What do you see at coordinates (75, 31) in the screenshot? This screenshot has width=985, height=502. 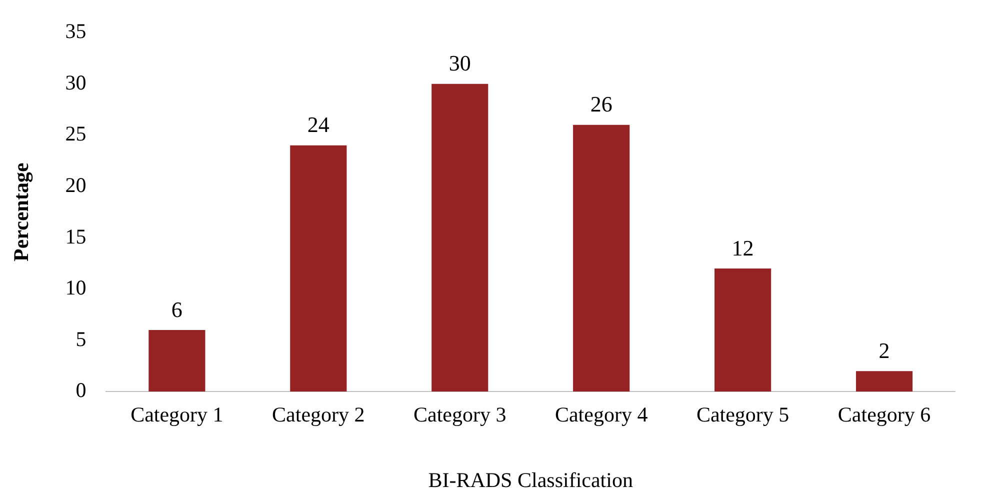 I see `y-tick-label: 35` at bounding box center [75, 31].